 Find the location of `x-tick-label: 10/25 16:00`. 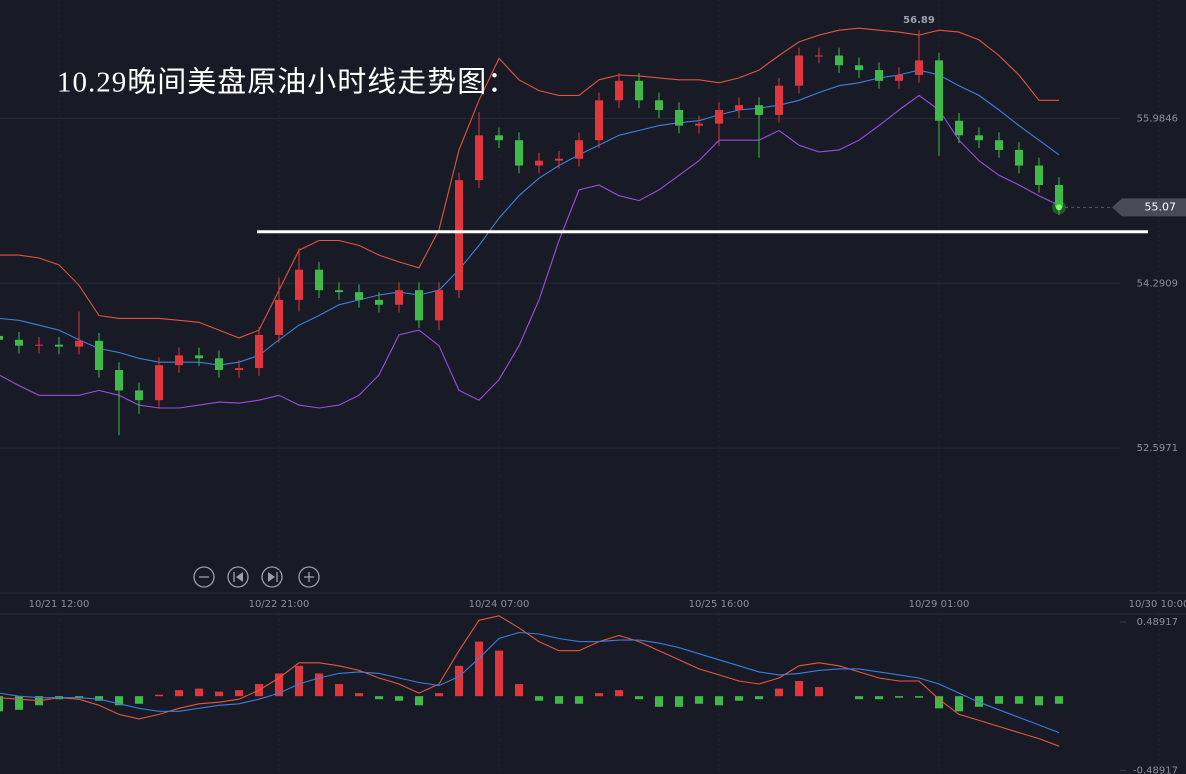

x-tick-label: 10/25 16:00 is located at coordinates (719, 604).